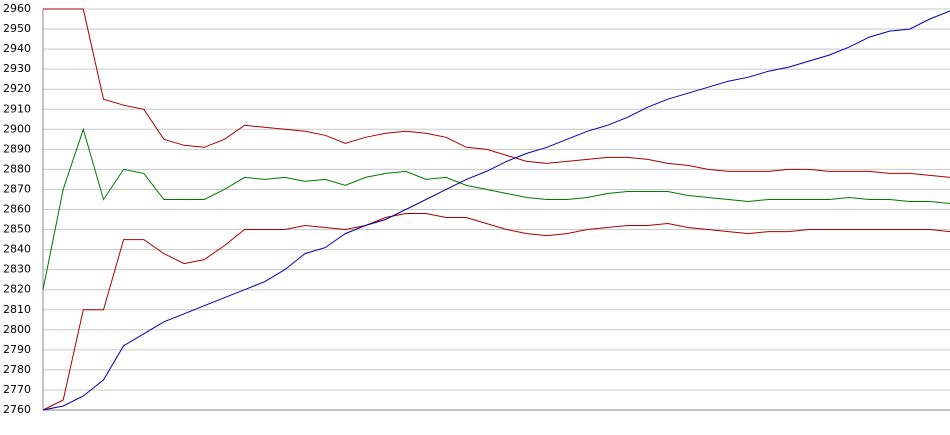  What do you see at coordinates (17, 329) in the screenshot?
I see `y-tick-label: 2800` at bounding box center [17, 329].